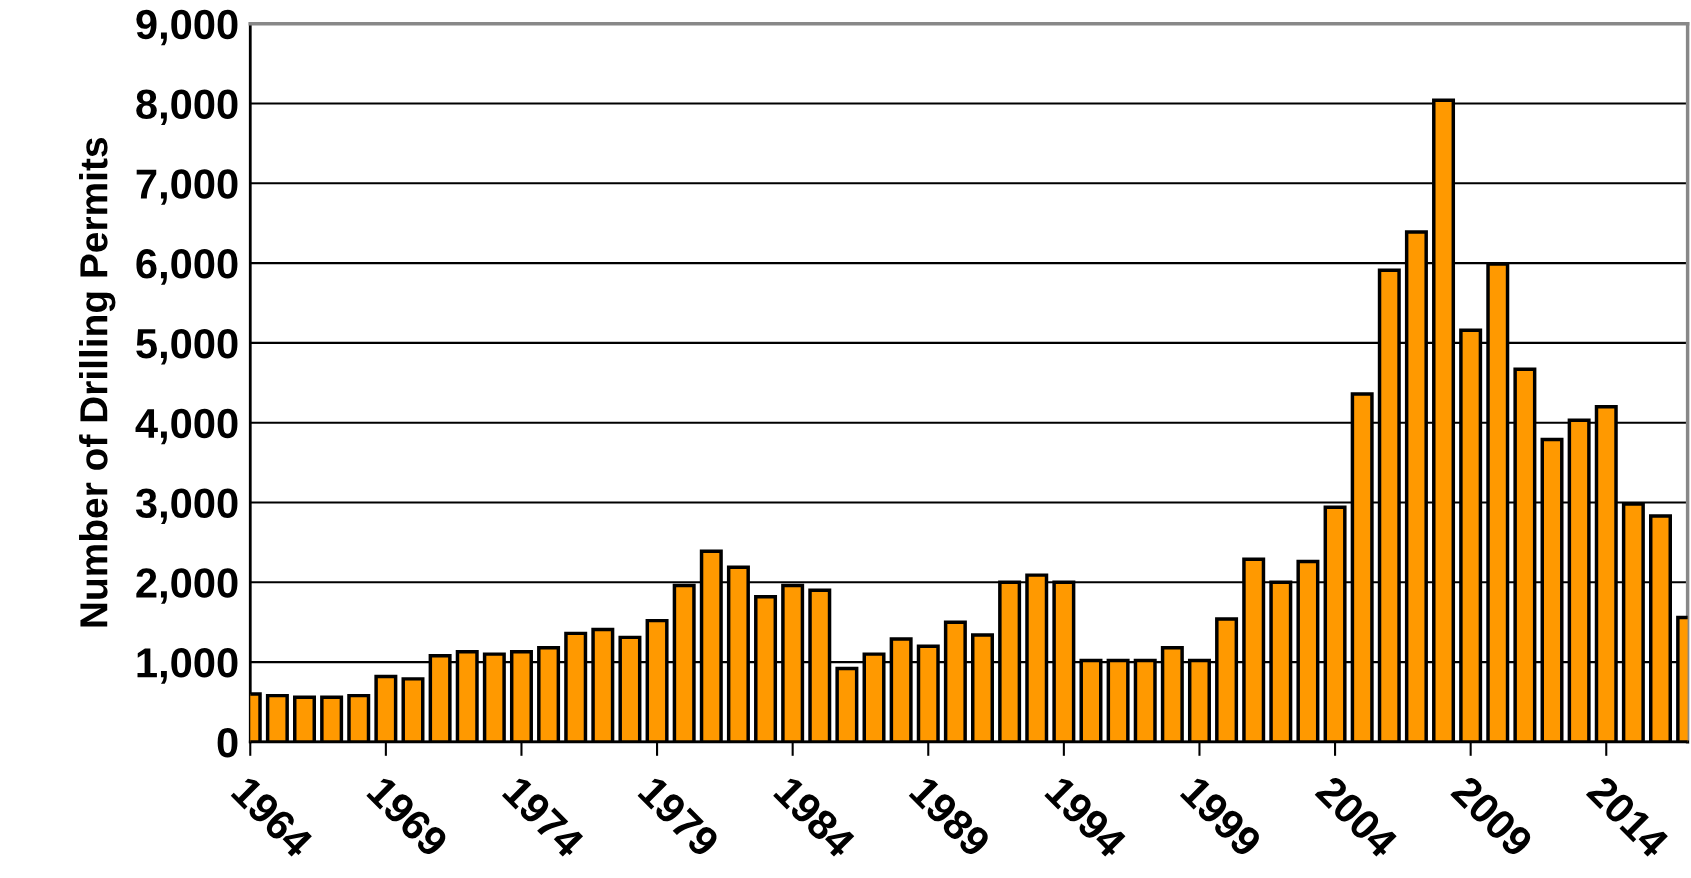 The height and width of the screenshot is (878, 1691). What do you see at coordinates (227, 742) in the screenshot?
I see `y-tick-label: 0` at bounding box center [227, 742].